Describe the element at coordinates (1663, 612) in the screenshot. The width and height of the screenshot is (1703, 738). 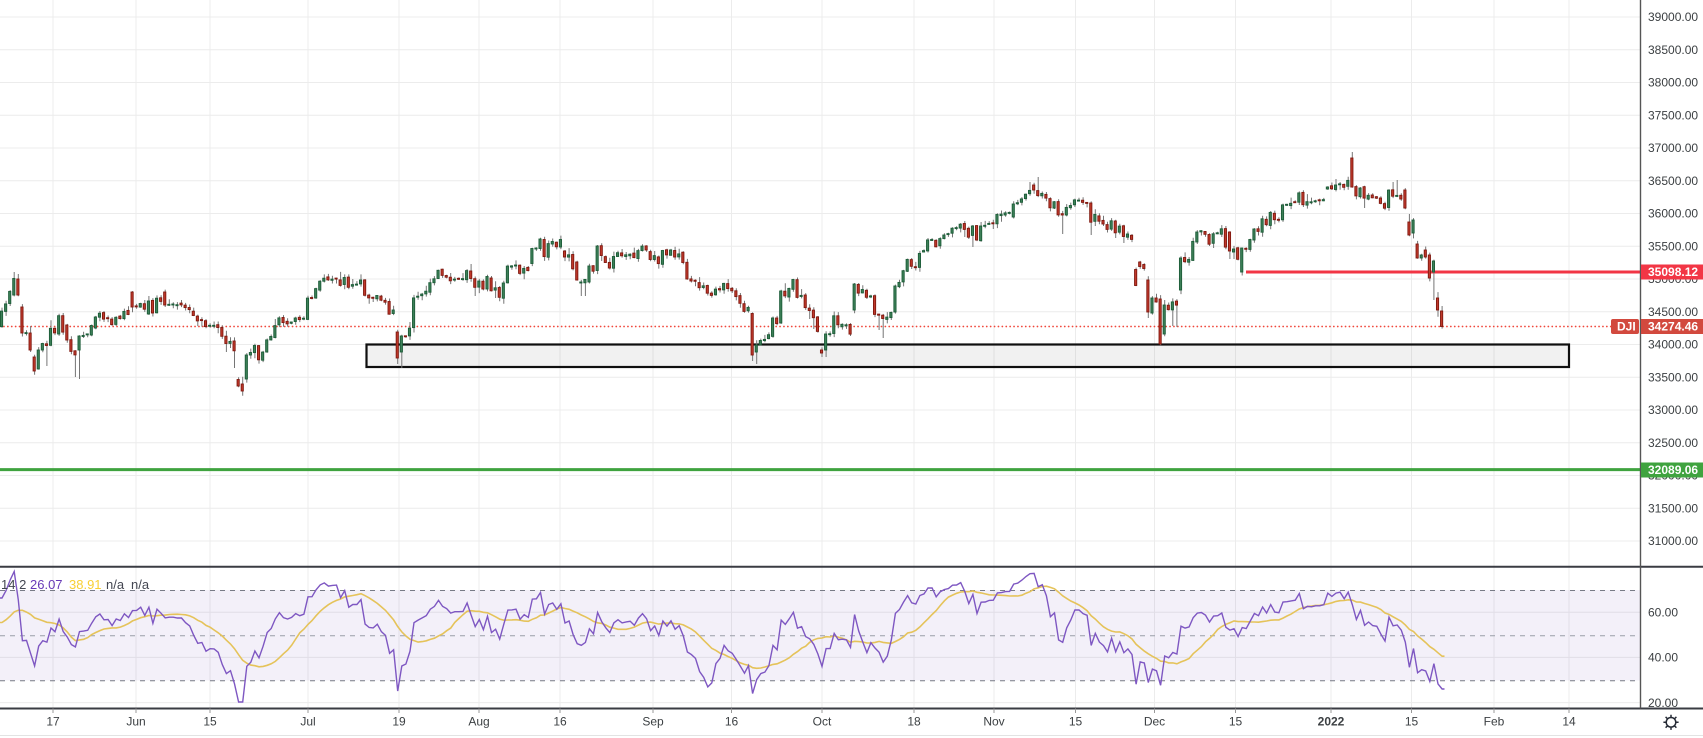
I see `svg-text: 60.00` at that location.